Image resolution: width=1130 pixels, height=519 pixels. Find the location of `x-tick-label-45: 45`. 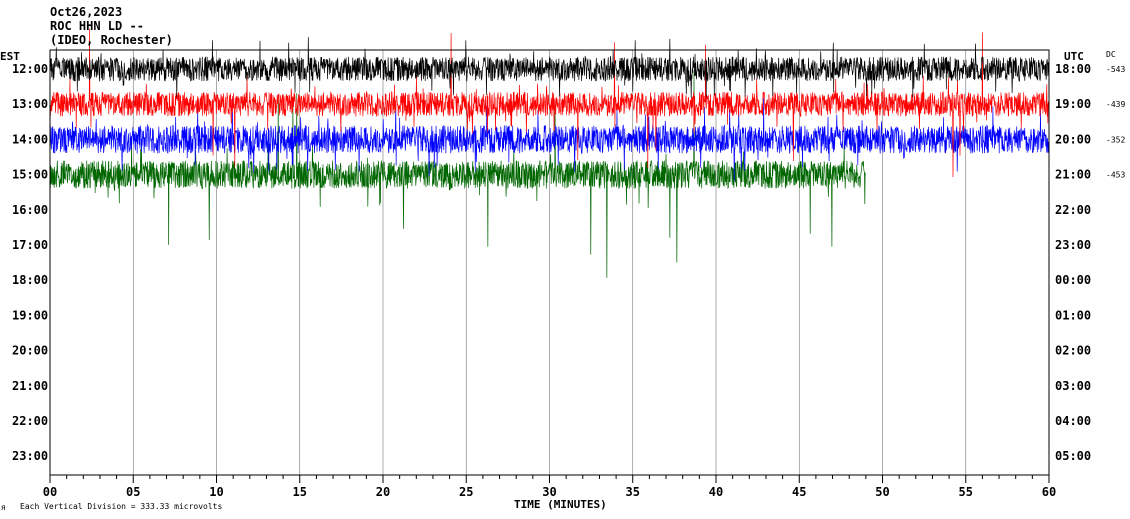

x-tick-label-45: 45 is located at coordinates (799, 492).